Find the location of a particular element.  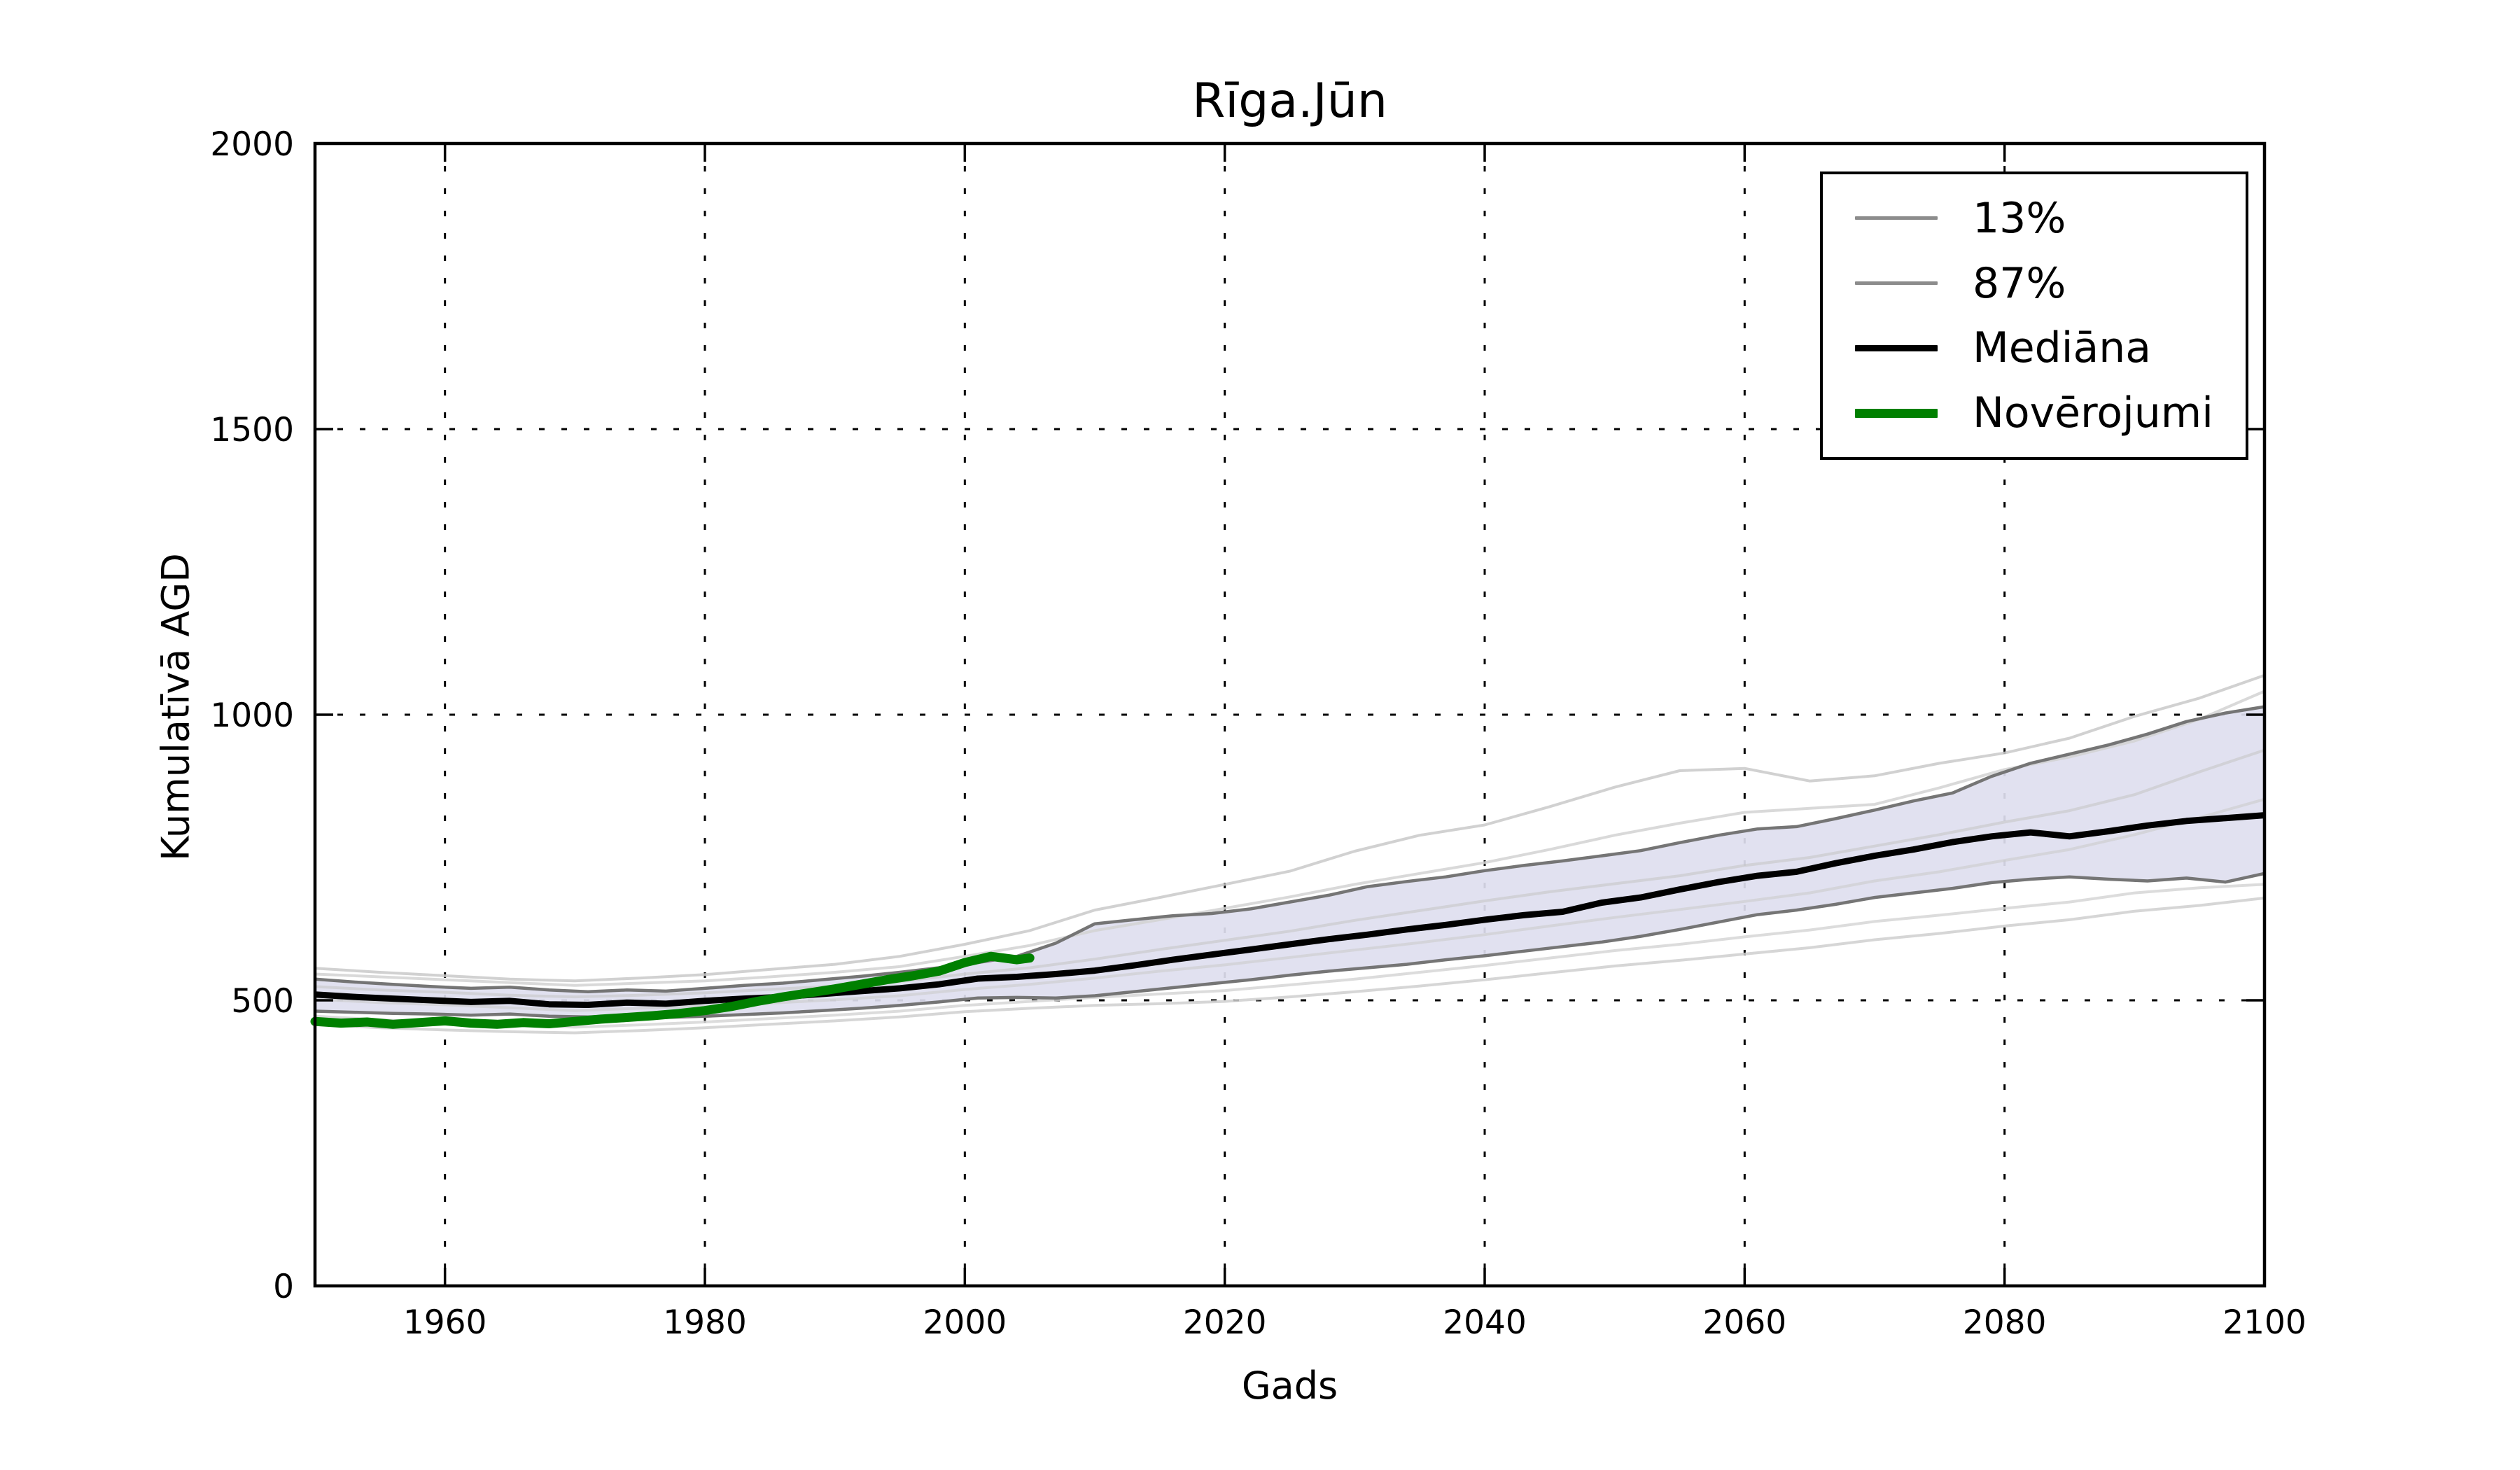

x-tick-label: 1980 is located at coordinates (705, 1322).